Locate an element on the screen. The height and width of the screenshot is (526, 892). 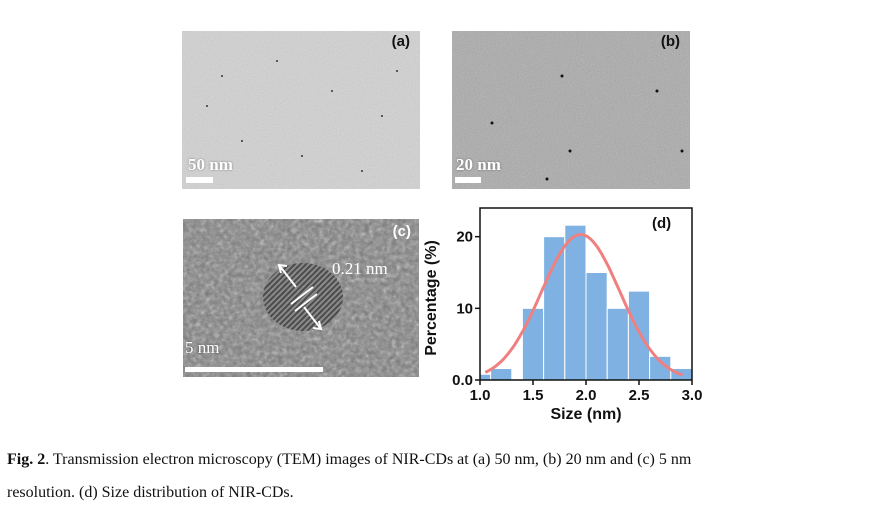
scale-bar-c is located at coordinates (254, 369).